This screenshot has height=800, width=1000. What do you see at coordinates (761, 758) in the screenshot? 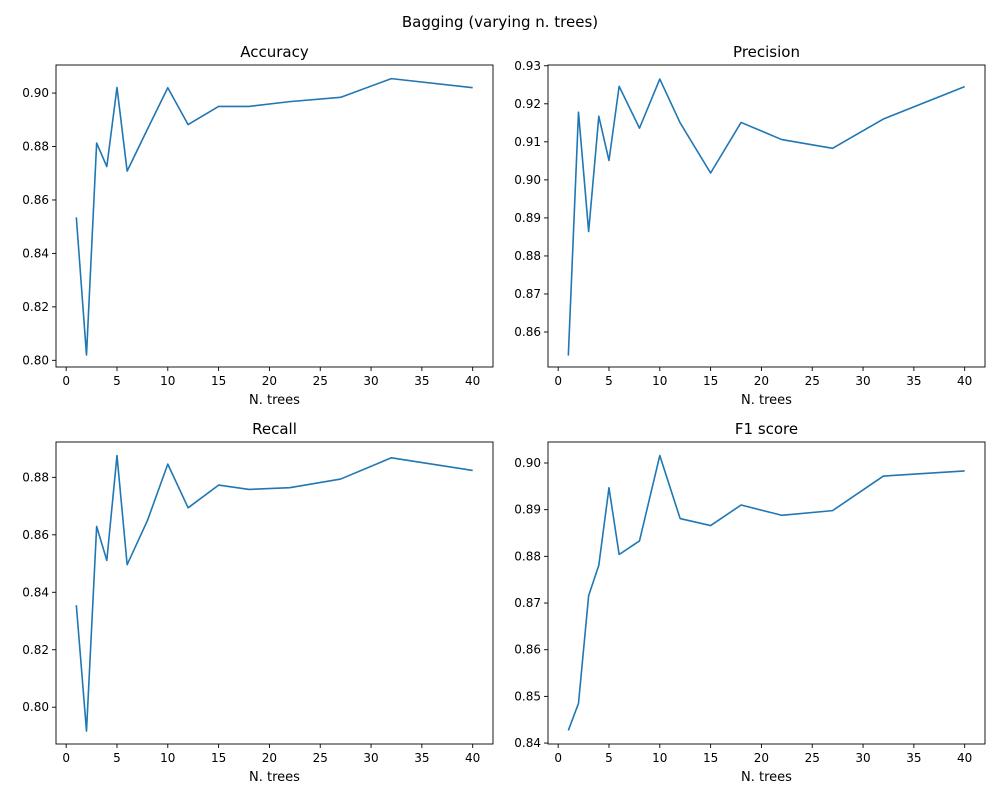
I see `f1-score-xtick-label: 20` at bounding box center [761, 758].